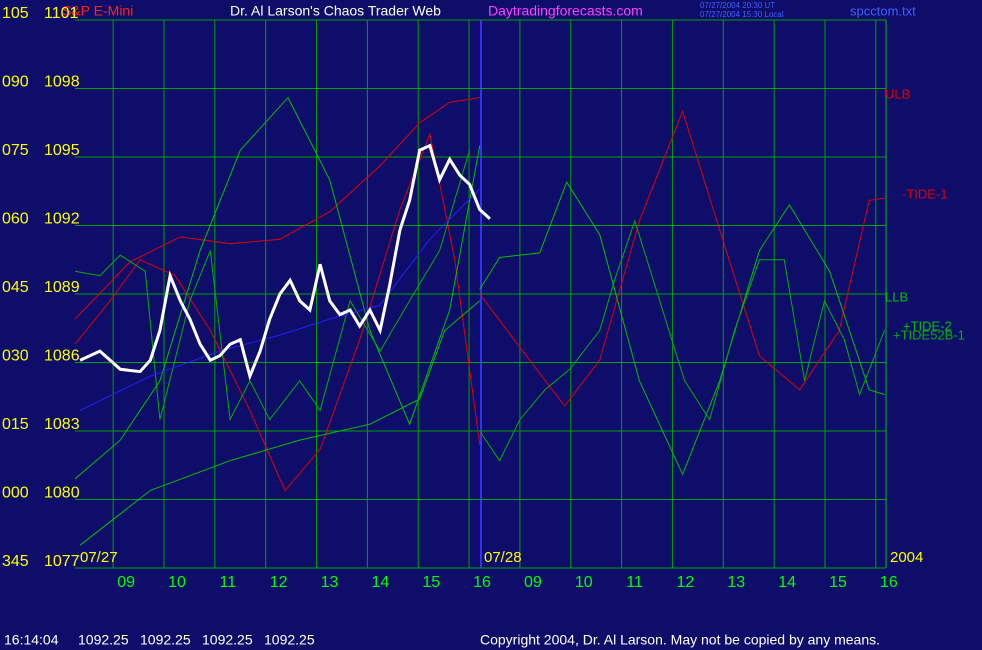  I want to click on y2-tick-label: 105, so click(15, 13).